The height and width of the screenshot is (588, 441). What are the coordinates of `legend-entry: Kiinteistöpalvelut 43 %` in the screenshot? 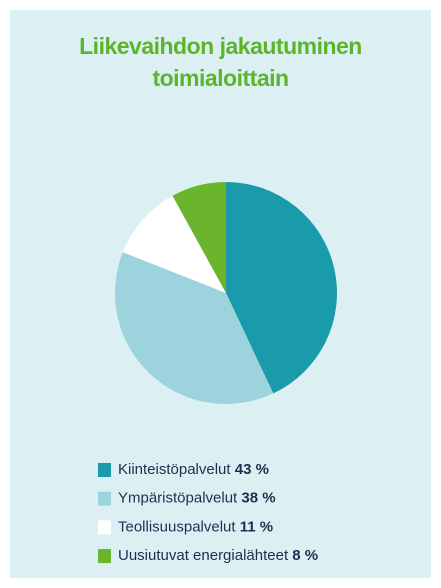 It's located at (193, 469).